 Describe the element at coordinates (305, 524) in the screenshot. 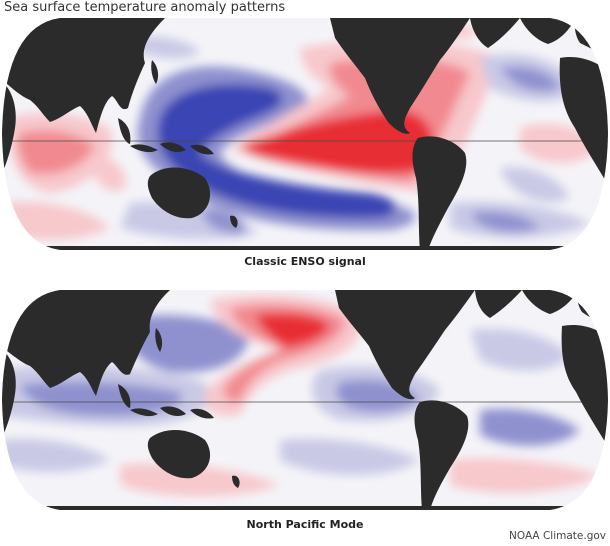

I see `npm-map-label: North Pacific Mode` at that location.